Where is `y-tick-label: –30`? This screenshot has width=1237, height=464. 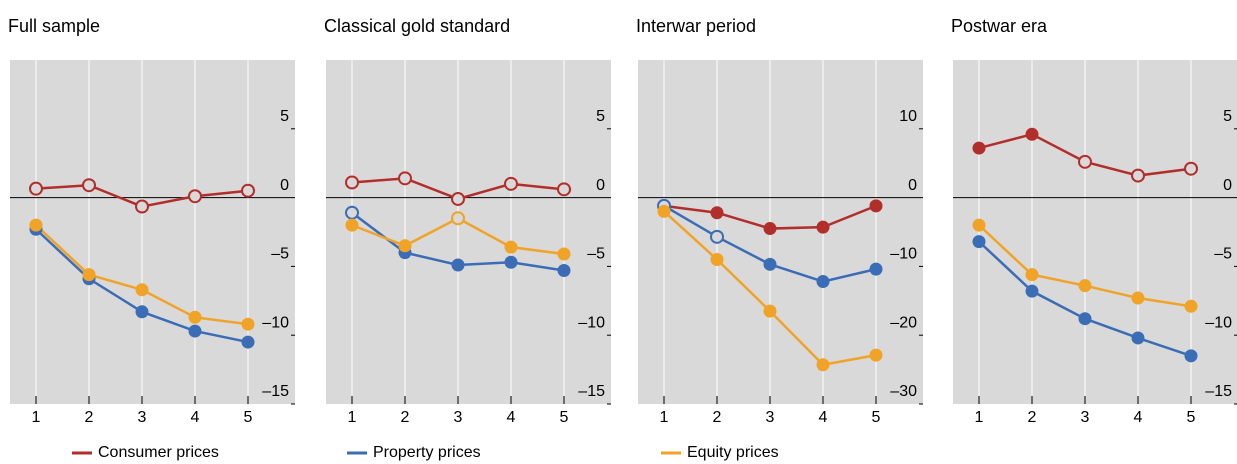 y-tick-label: –30 is located at coordinates (903, 391).